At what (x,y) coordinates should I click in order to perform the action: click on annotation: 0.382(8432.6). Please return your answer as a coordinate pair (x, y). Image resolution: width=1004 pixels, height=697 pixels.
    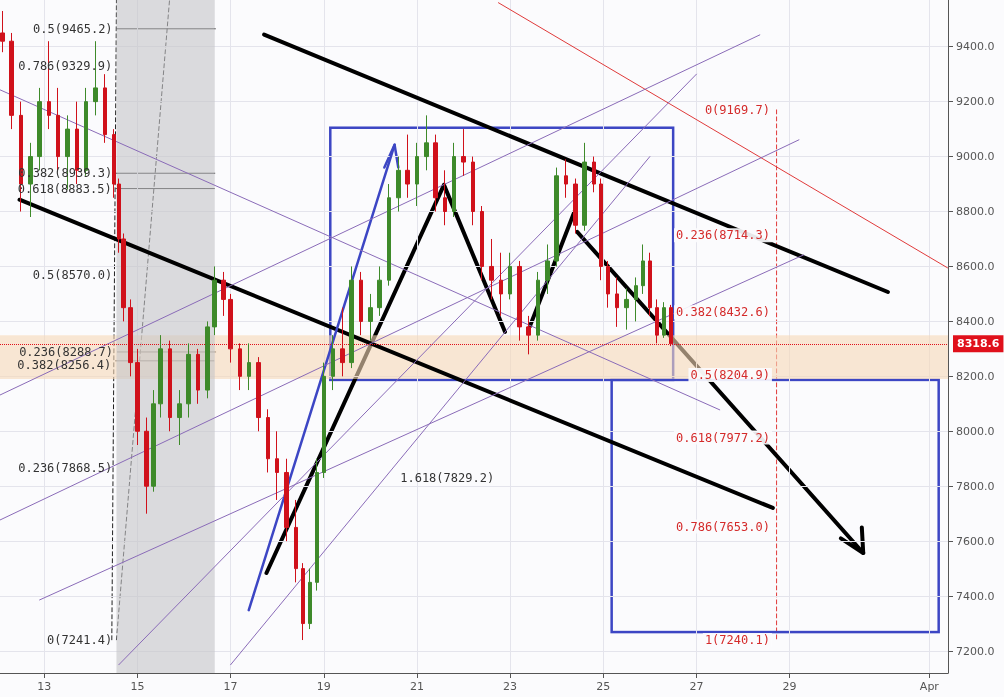
    Looking at the image, I should click on (722, 312).